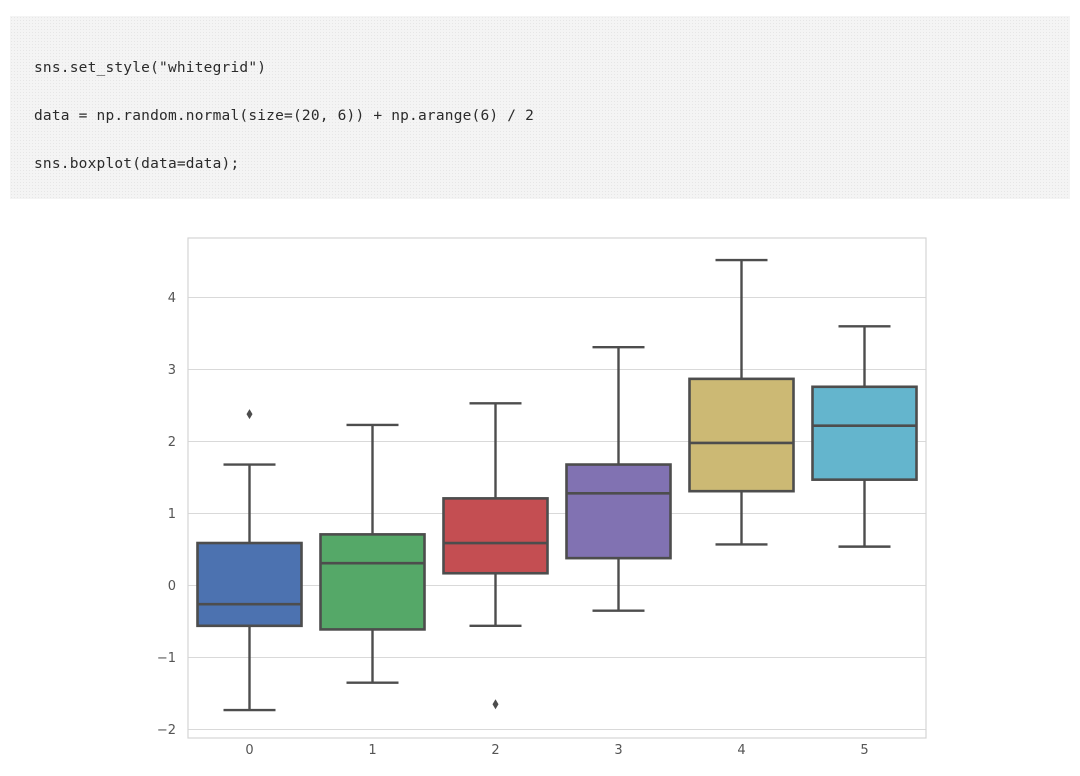  I want to click on x-tick-label: 3, so click(618, 750).